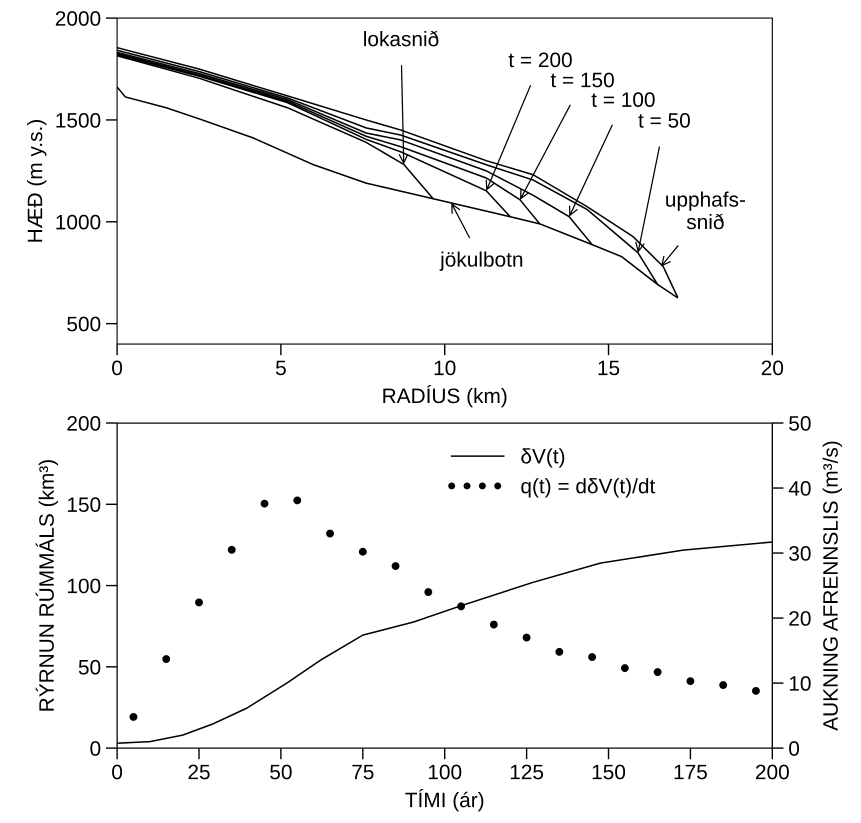 The height and width of the screenshot is (823, 861). What do you see at coordinates (199, 772) in the screenshot?
I see `x-tick-label: 25` at bounding box center [199, 772].